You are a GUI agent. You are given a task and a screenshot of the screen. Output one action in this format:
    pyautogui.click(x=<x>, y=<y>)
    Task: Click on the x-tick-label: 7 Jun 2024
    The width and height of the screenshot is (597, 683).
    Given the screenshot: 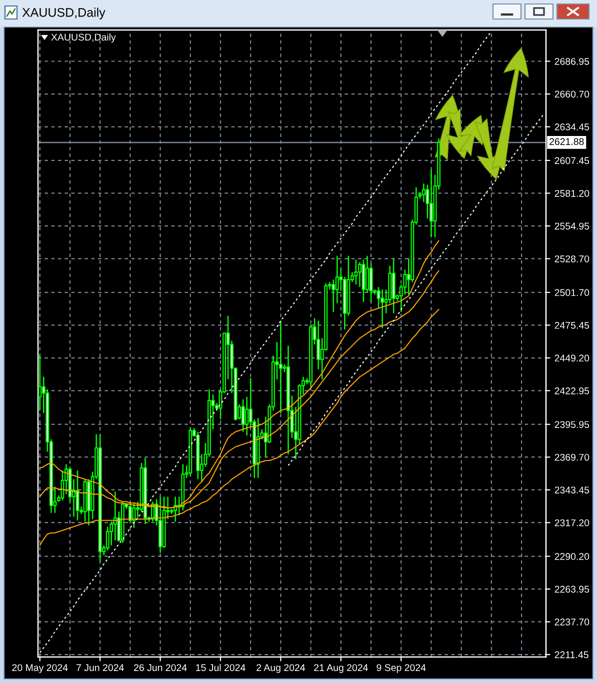 What is the action you would take?
    pyautogui.click(x=100, y=668)
    